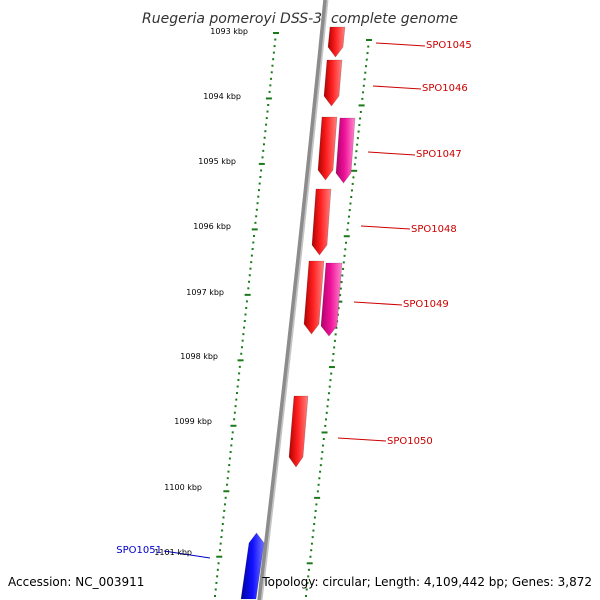 This screenshot has width=600, height=600. Describe the element at coordinates (173, 552) in the screenshot. I see `kbp-label: 1101 kbp` at that location.